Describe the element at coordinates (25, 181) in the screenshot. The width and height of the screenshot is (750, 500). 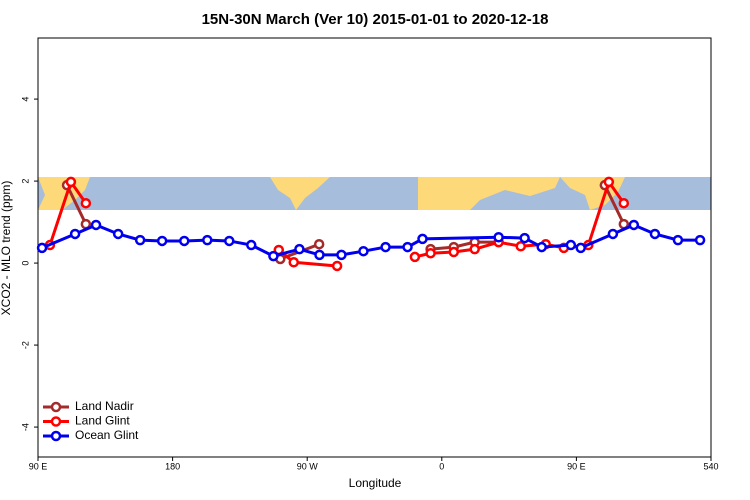
I see `y-tick-label: 2` at that location.